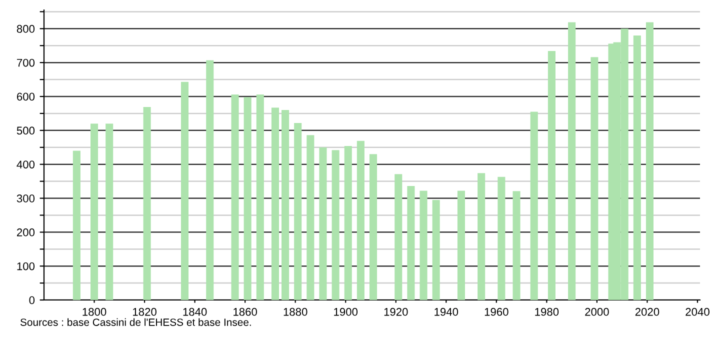 The height and width of the screenshot is (340, 710). I want to click on y-tick-label: 200, so click(25, 232).